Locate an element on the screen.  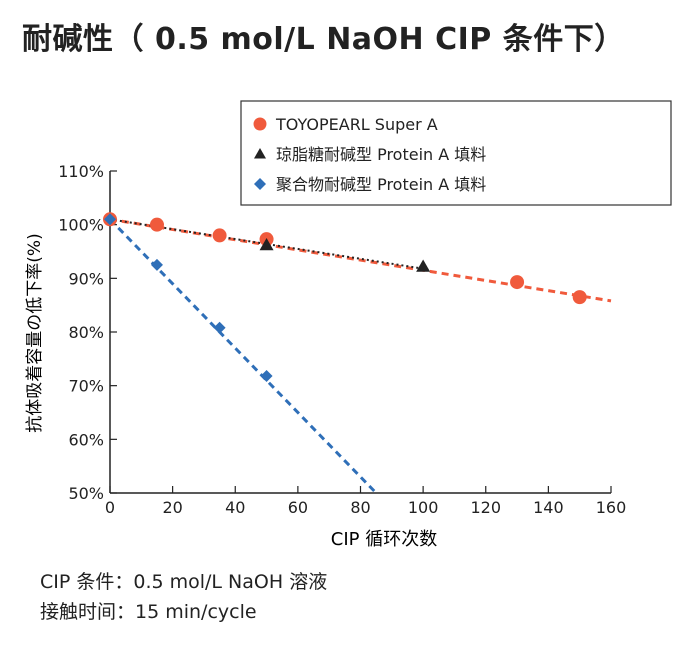
y-axis-label: 抗体吸着容量の低下率(%) is located at coordinates (35, 332).